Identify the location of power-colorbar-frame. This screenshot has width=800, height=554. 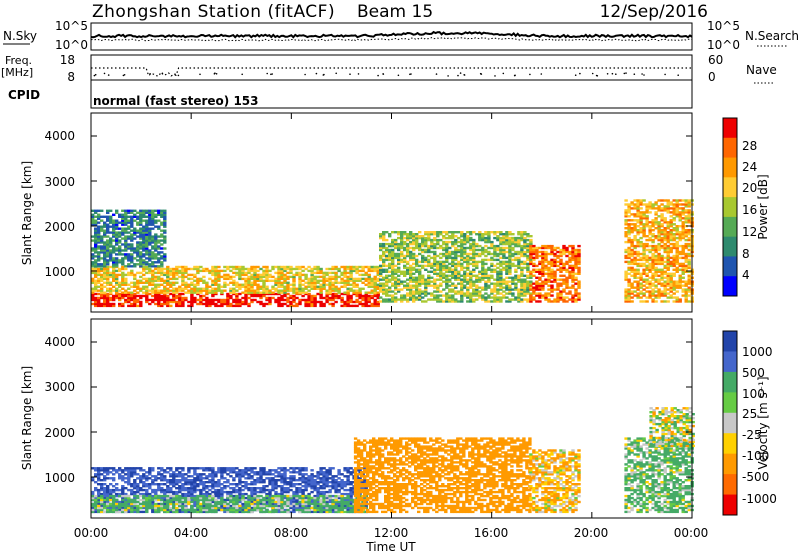
(730, 207).